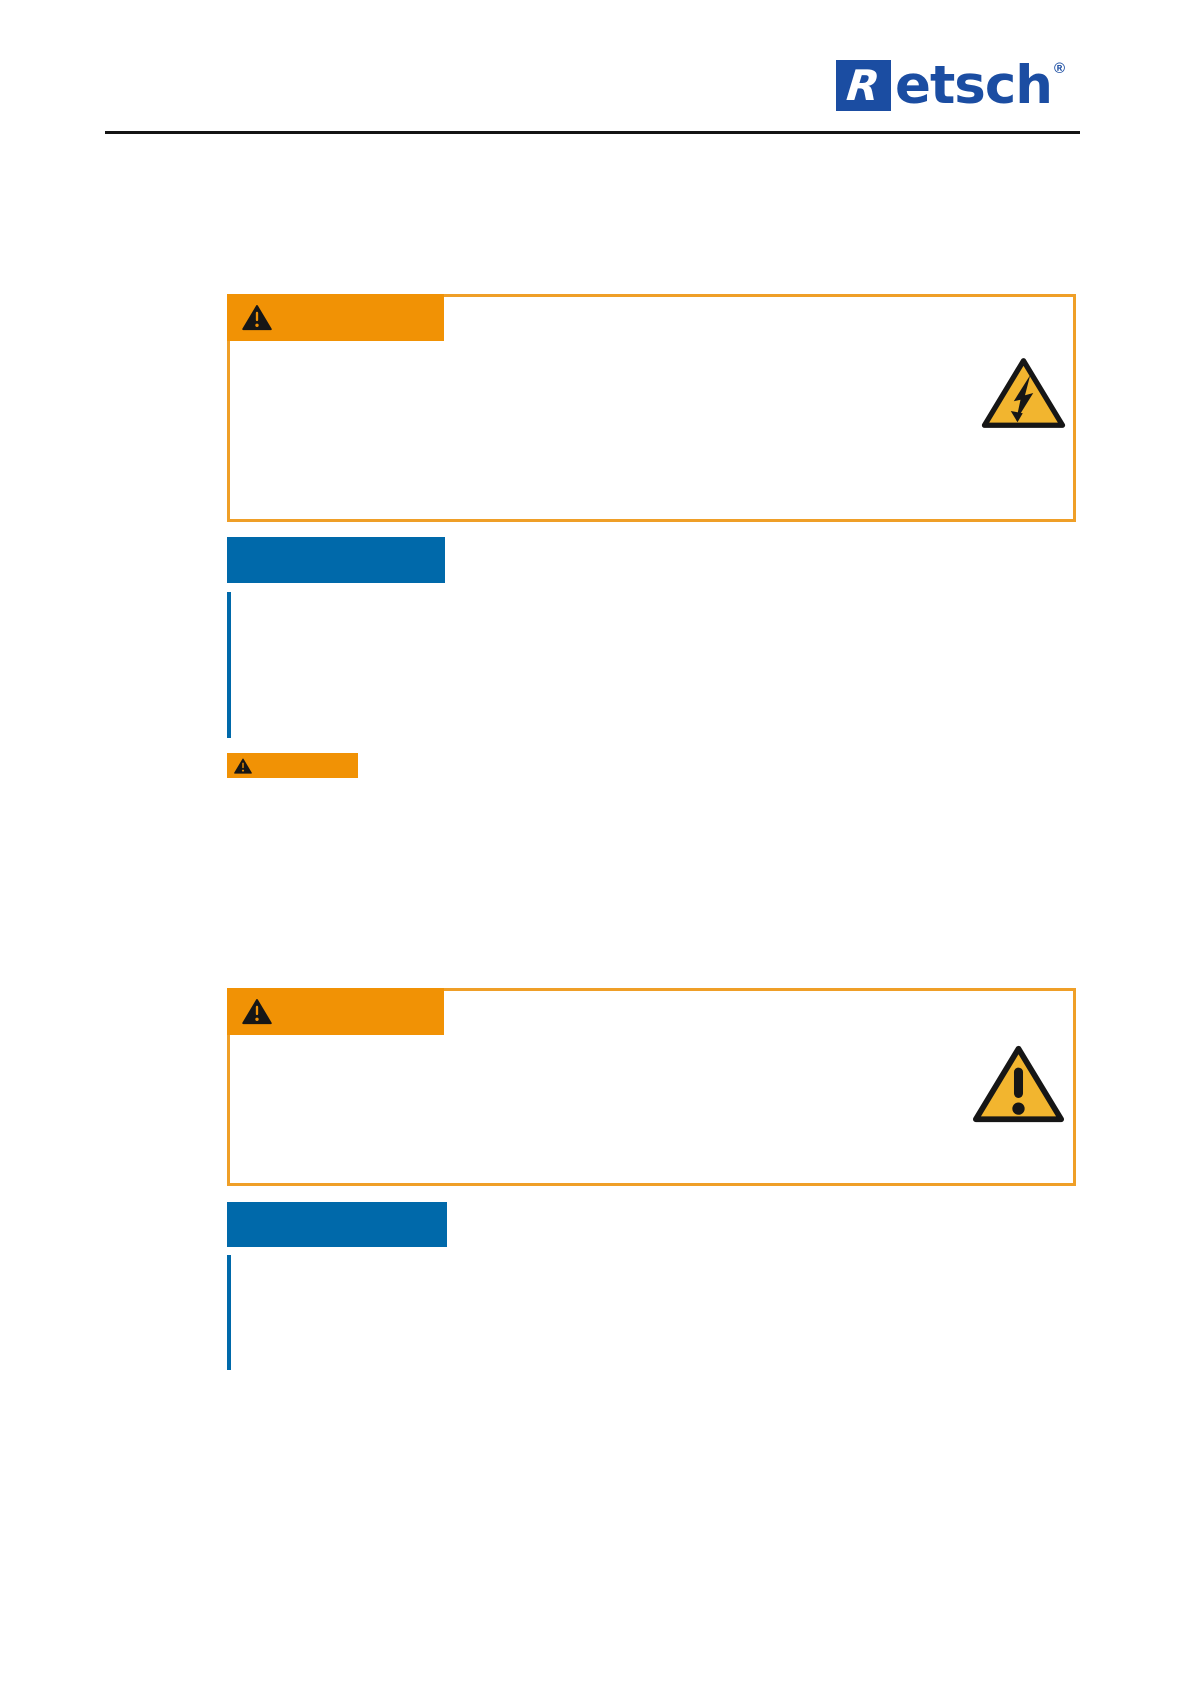 This screenshot has height=1684, width=1191. What do you see at coordinates (1016, 417) in the screenshot?
I see `lightning-arrowhead` at bounding box center [1016, 417].